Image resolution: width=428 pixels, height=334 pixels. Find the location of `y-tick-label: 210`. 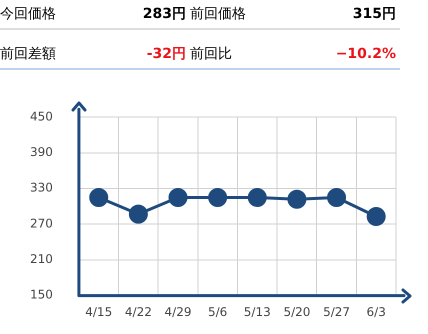

y-tick-label: 210 is located at coordinates (41, 259).